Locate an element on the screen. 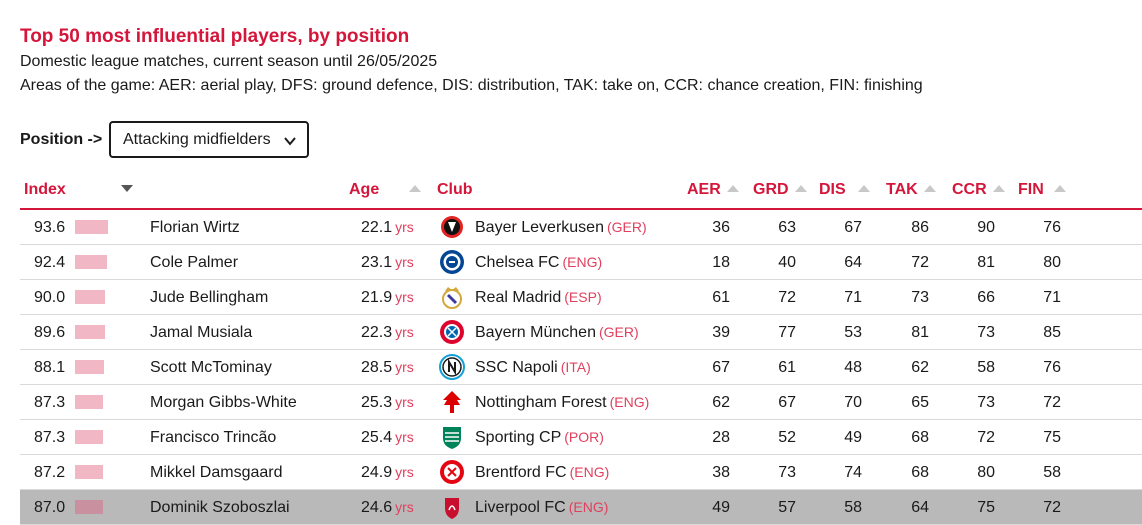 This screenshot has height=525, width=1142. club-label: Bayern München is located at coordinates (535, 332).